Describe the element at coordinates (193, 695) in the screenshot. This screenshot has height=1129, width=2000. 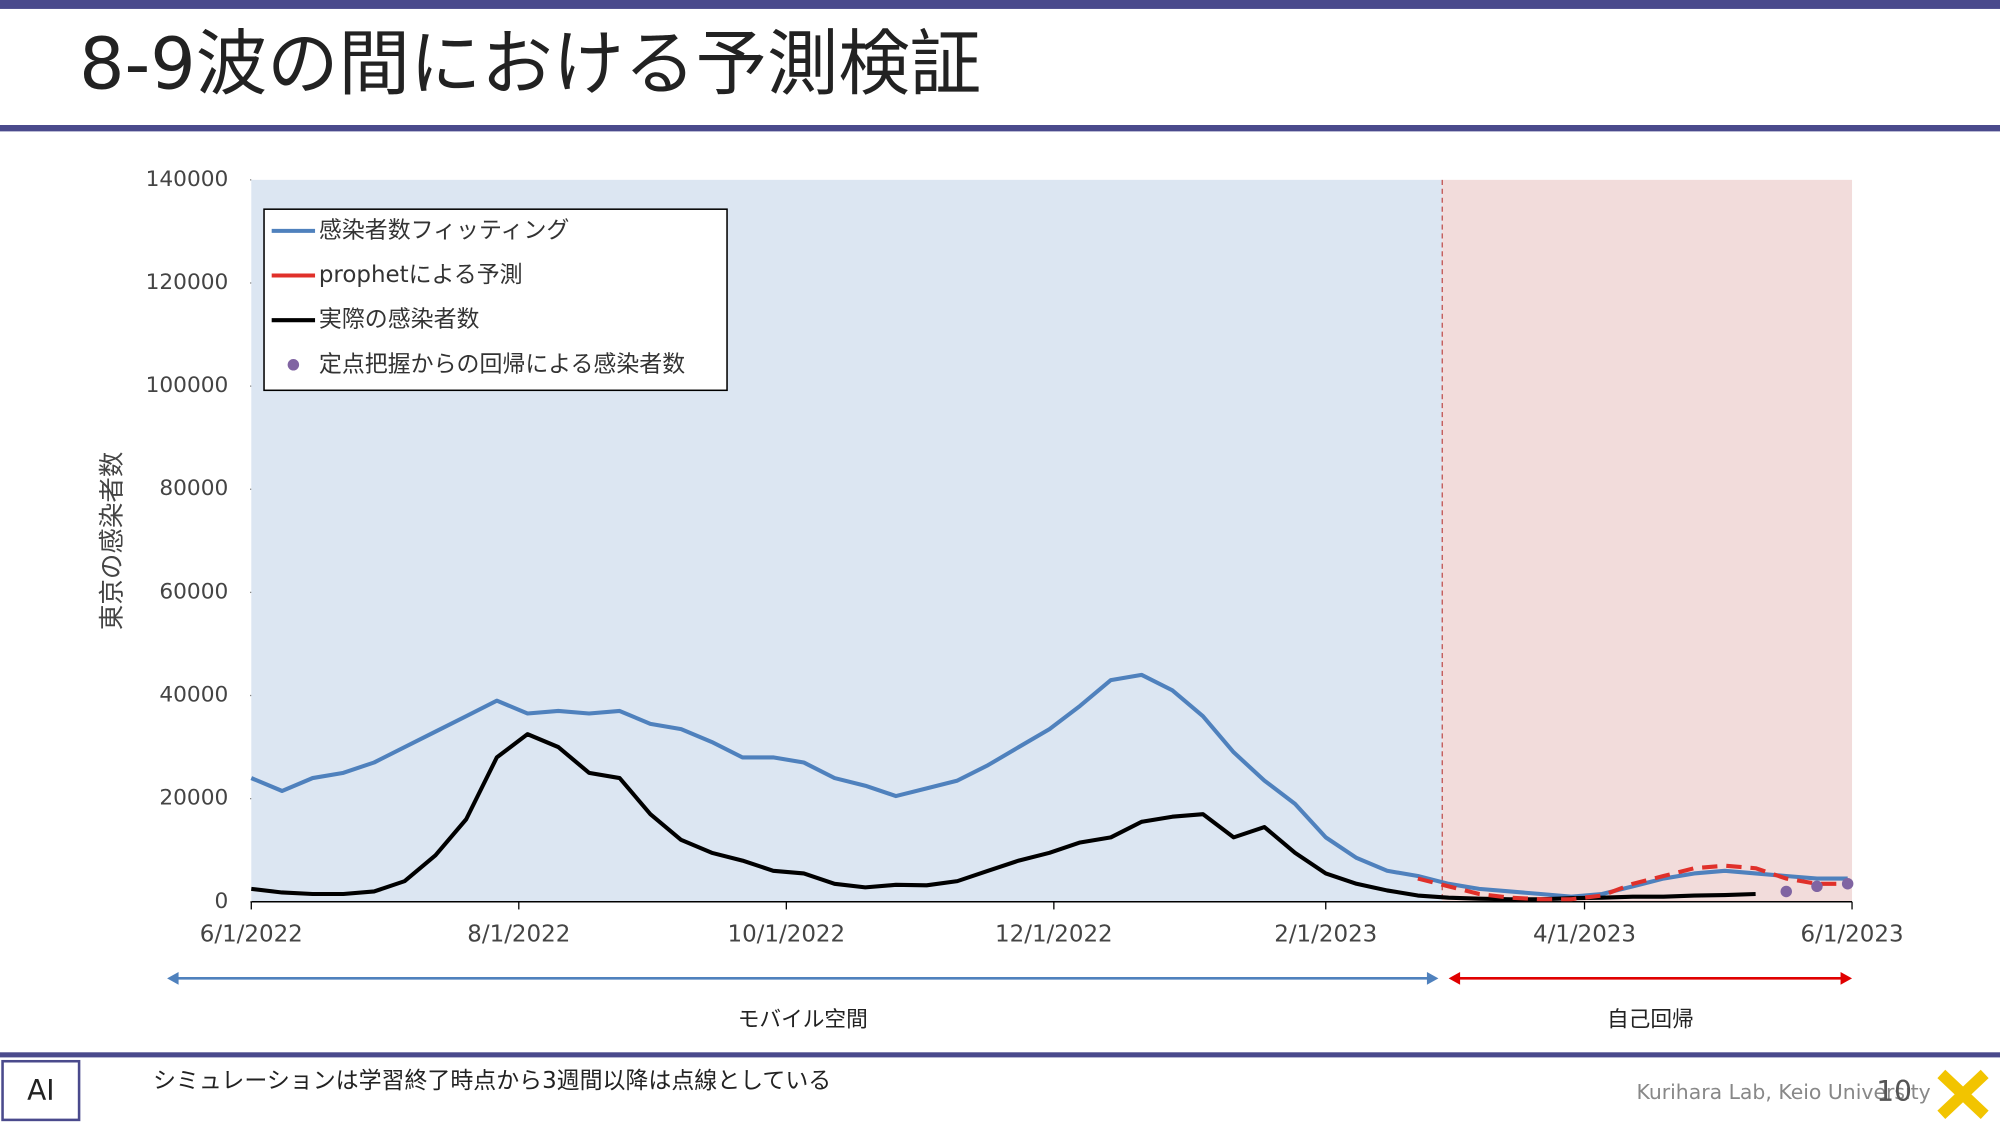
I see `y-tick-label: 40000` at that location.